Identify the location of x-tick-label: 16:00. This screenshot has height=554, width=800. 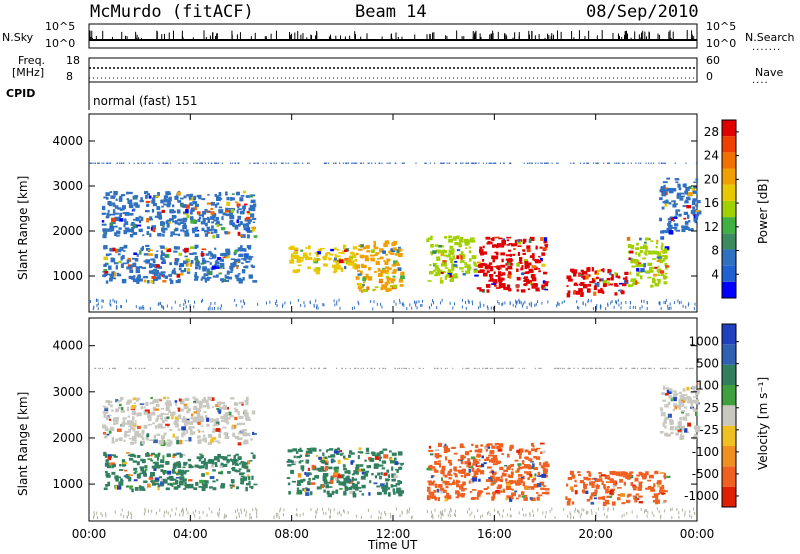
(494, 534).